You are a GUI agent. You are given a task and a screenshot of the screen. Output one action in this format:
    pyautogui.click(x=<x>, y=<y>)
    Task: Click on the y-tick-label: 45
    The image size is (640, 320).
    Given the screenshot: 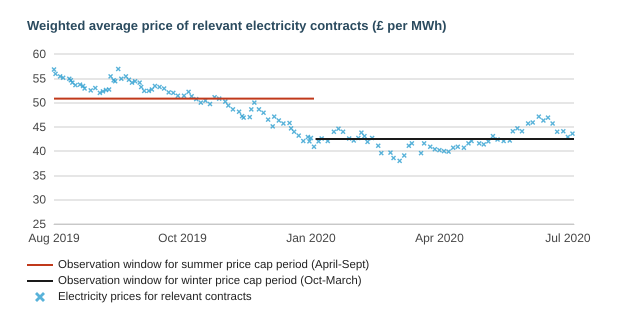 What is the action you would take?
    pyautogui.click(x=39, y=127)
    